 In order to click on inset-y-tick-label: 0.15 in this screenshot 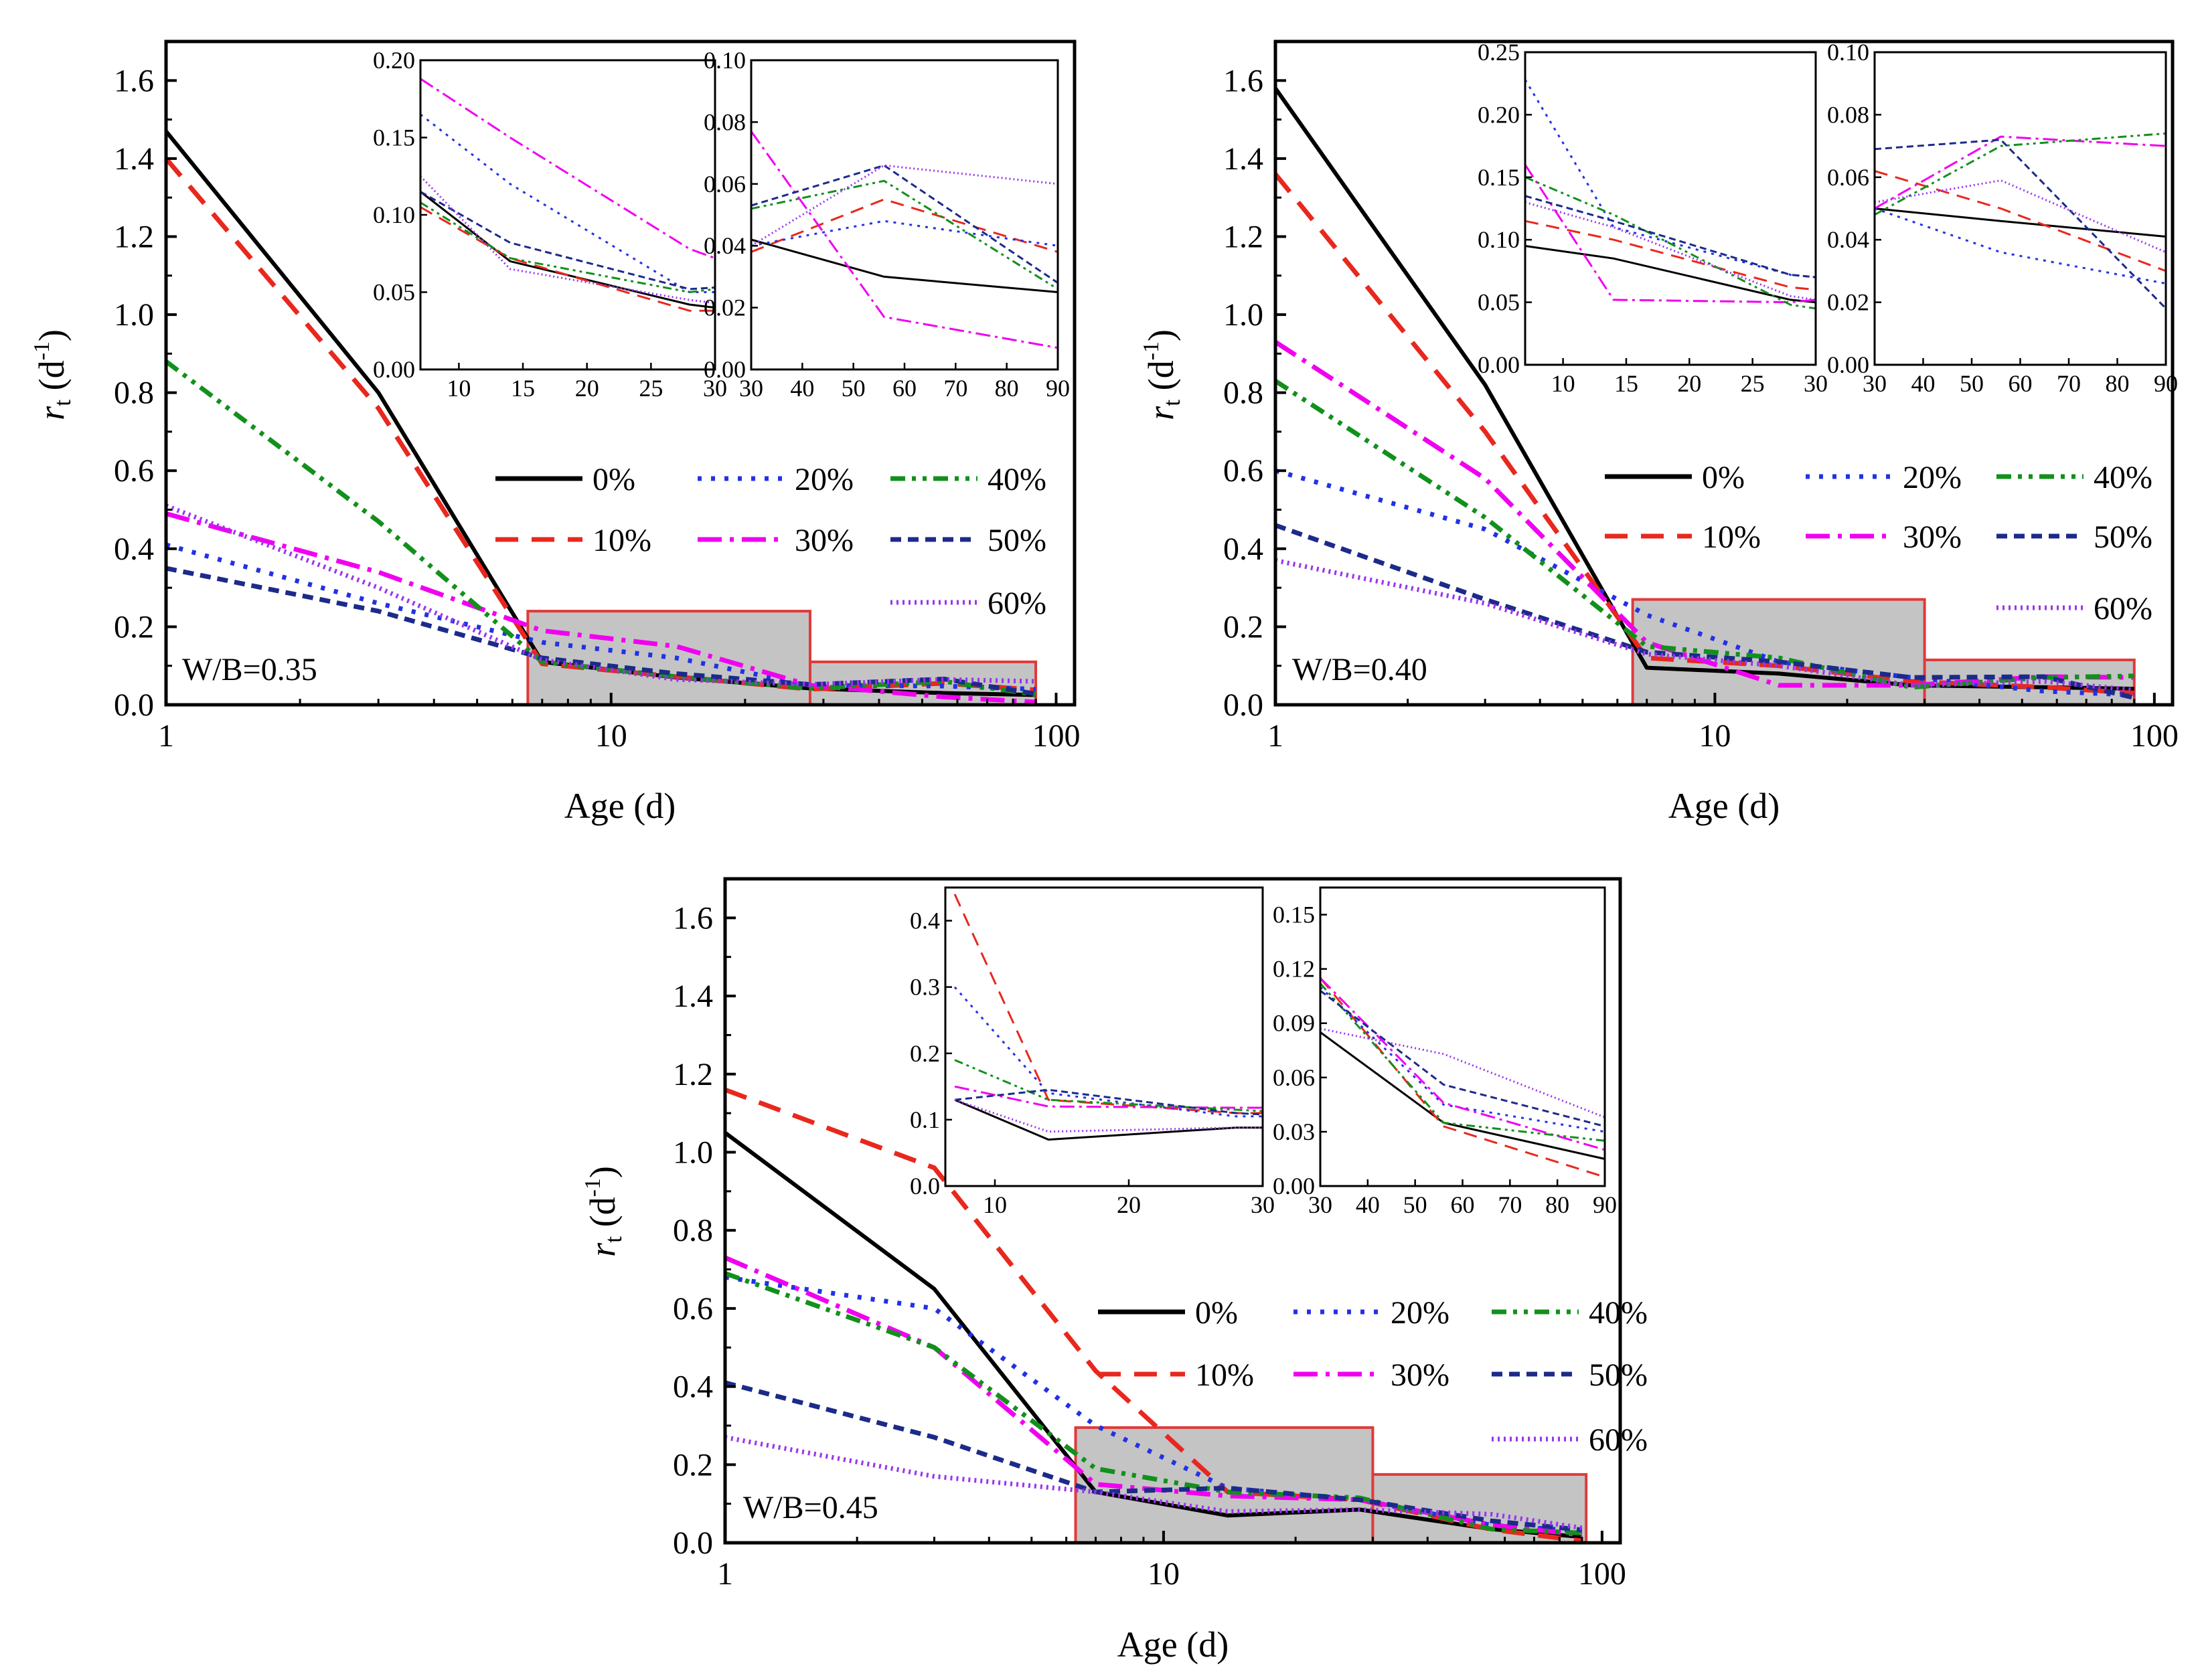, I will do `click(1499, 177)`.